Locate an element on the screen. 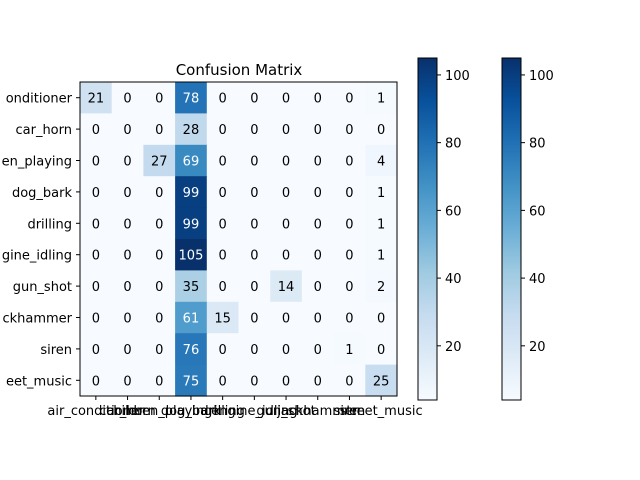 This screenshot has height=480, width=640. cell-value-8-9: 0 is located at coordinates (381, 350).